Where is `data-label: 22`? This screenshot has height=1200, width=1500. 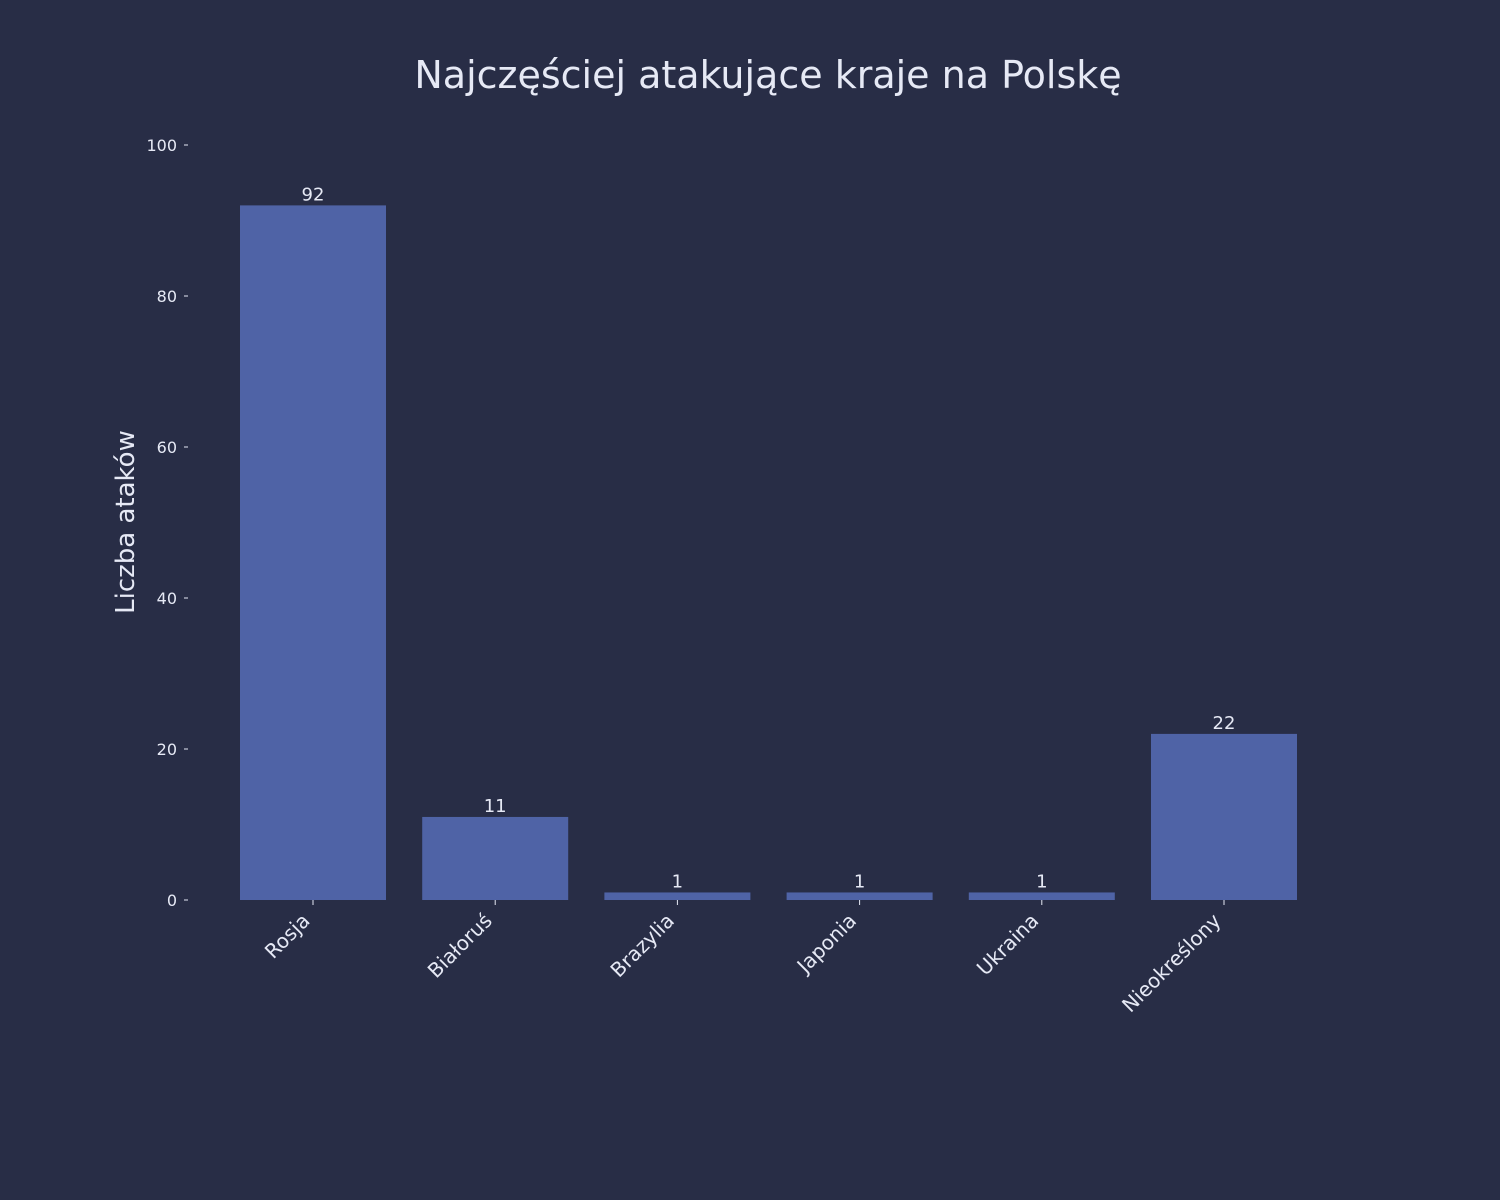
data-label: 22 is located at coordinates (1224, 723).